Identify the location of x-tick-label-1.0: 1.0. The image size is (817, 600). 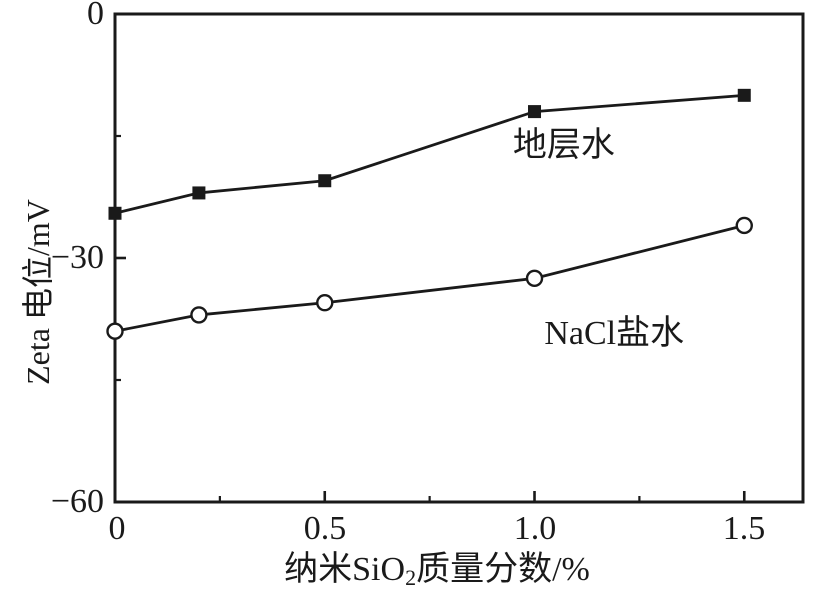
(535, 528).